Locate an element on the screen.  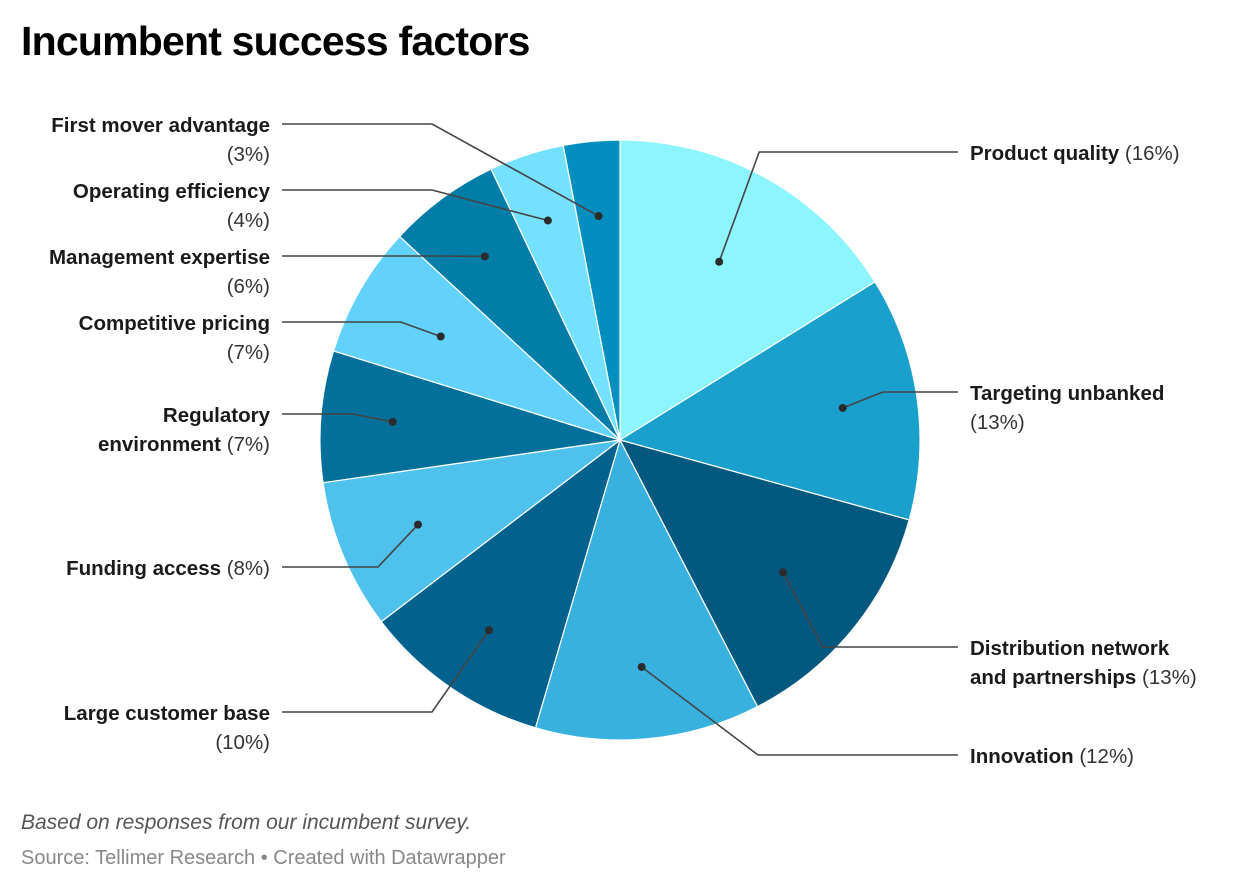
slice-label-competitive-pricing: Competitive pricing (7%) is located at coordinates (174, 338).